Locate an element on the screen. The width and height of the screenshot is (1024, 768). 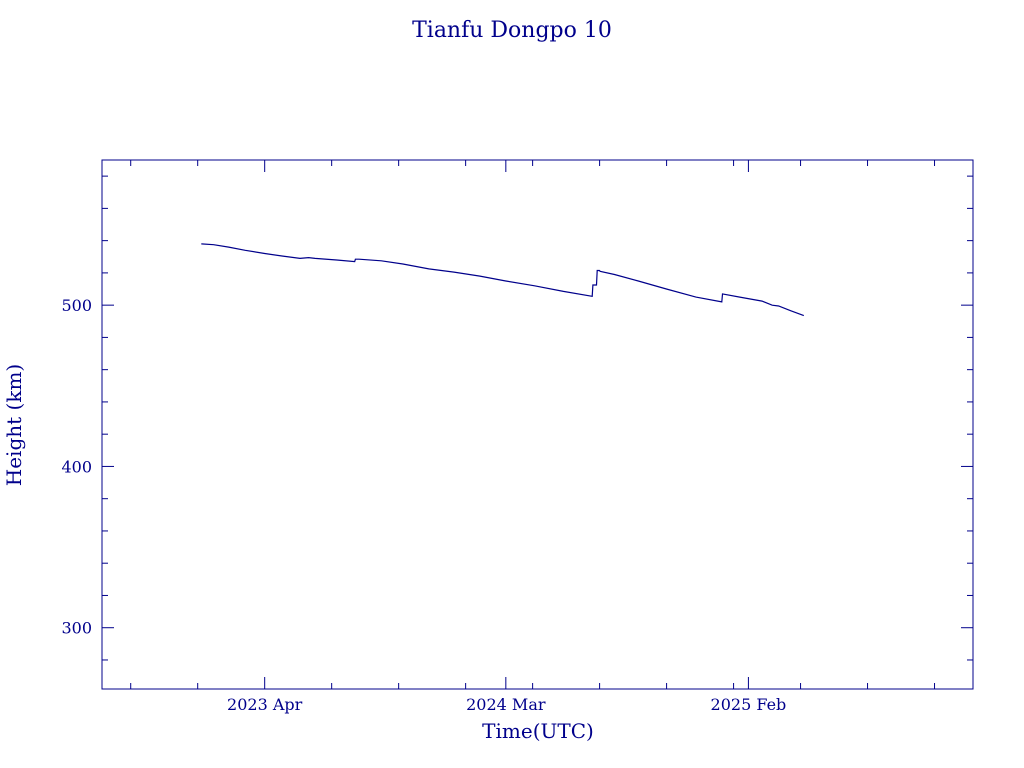
y-tick-label: 400 is located at coordinates (76, 466).